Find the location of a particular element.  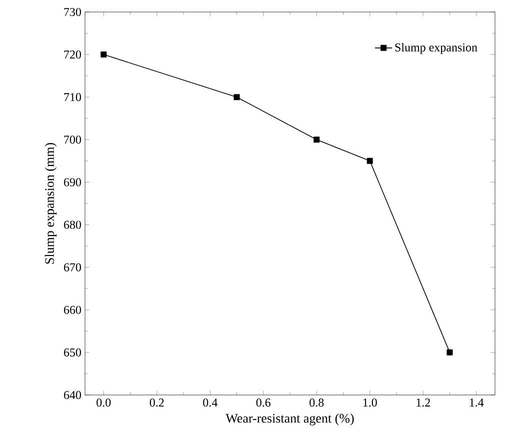

x-tick-label: 1.2 is located at coordinates (423, 402).